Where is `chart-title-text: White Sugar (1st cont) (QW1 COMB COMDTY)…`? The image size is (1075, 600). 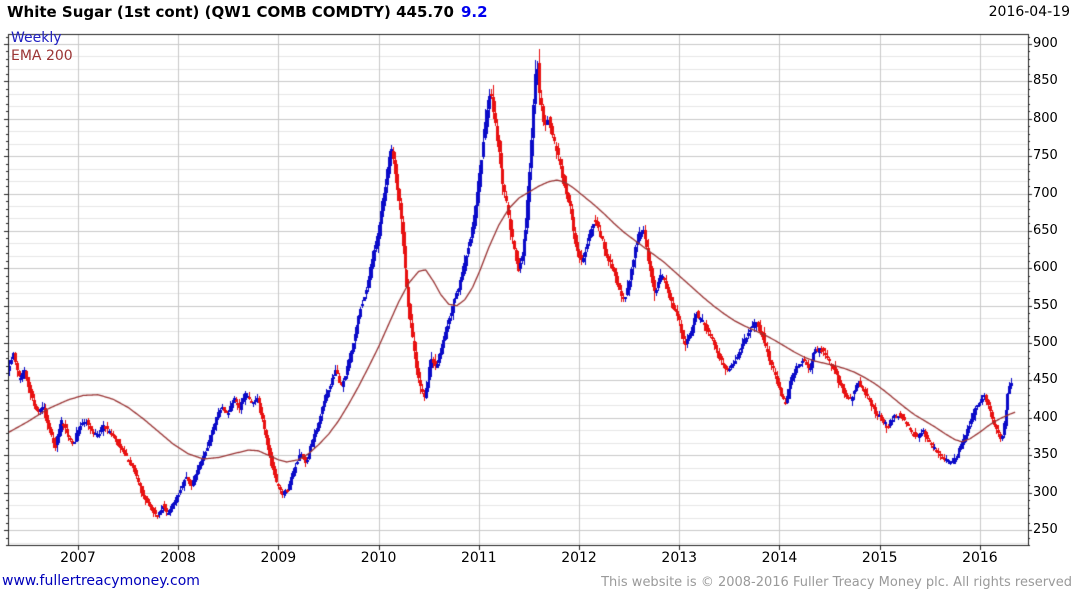
chart-title-text: White Sugar (1st cont) (QW1 COMB COMDTY)… is located at coordinates (230, 12).